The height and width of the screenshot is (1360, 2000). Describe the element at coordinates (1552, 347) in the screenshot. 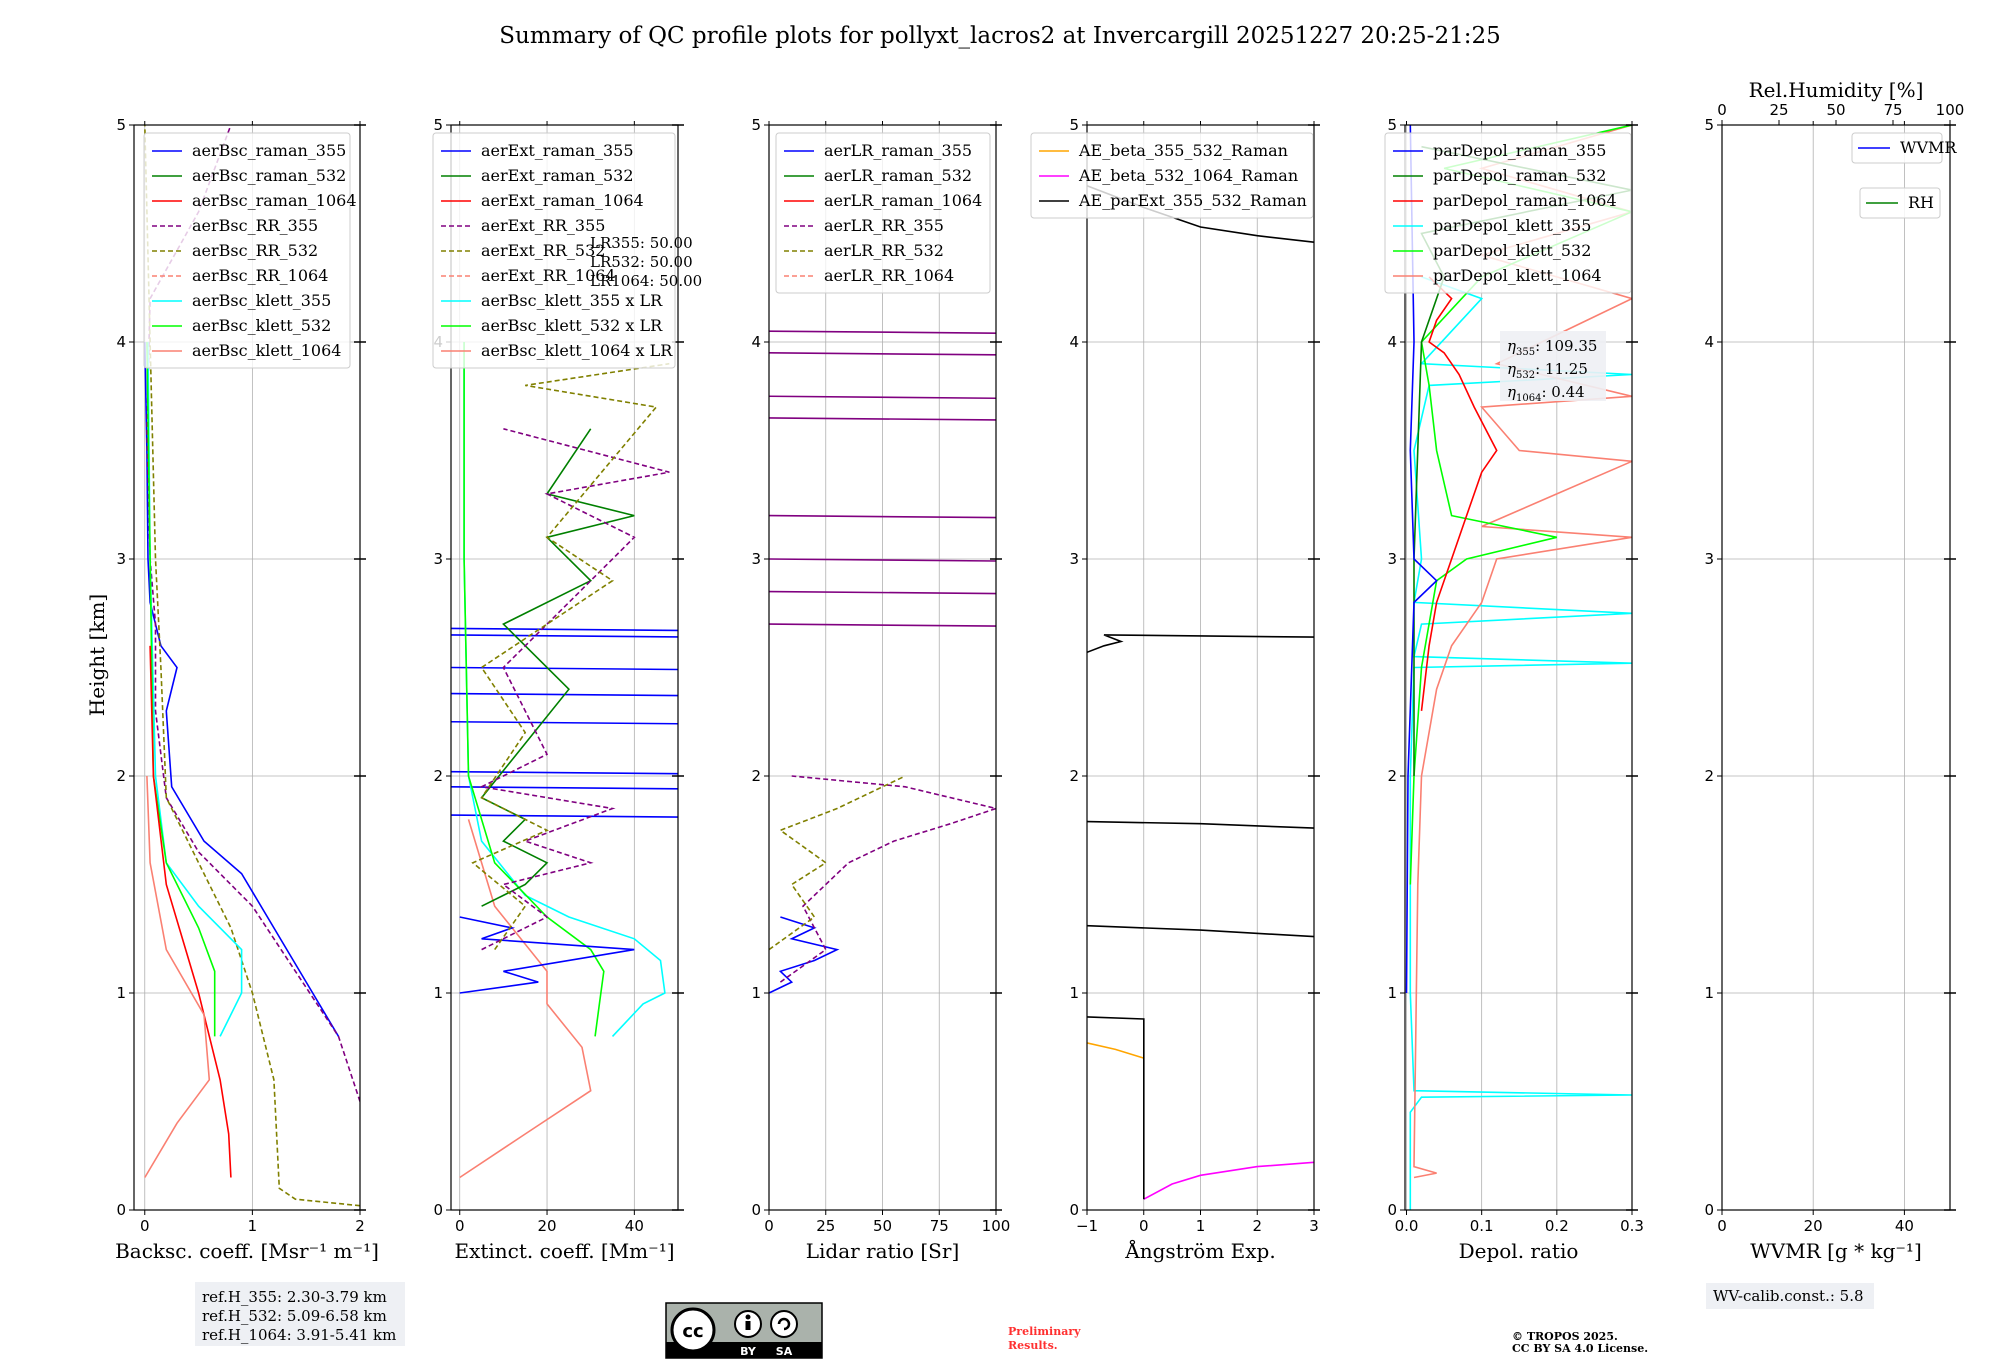

I see `eta-value: η355: 109.35` at that location.